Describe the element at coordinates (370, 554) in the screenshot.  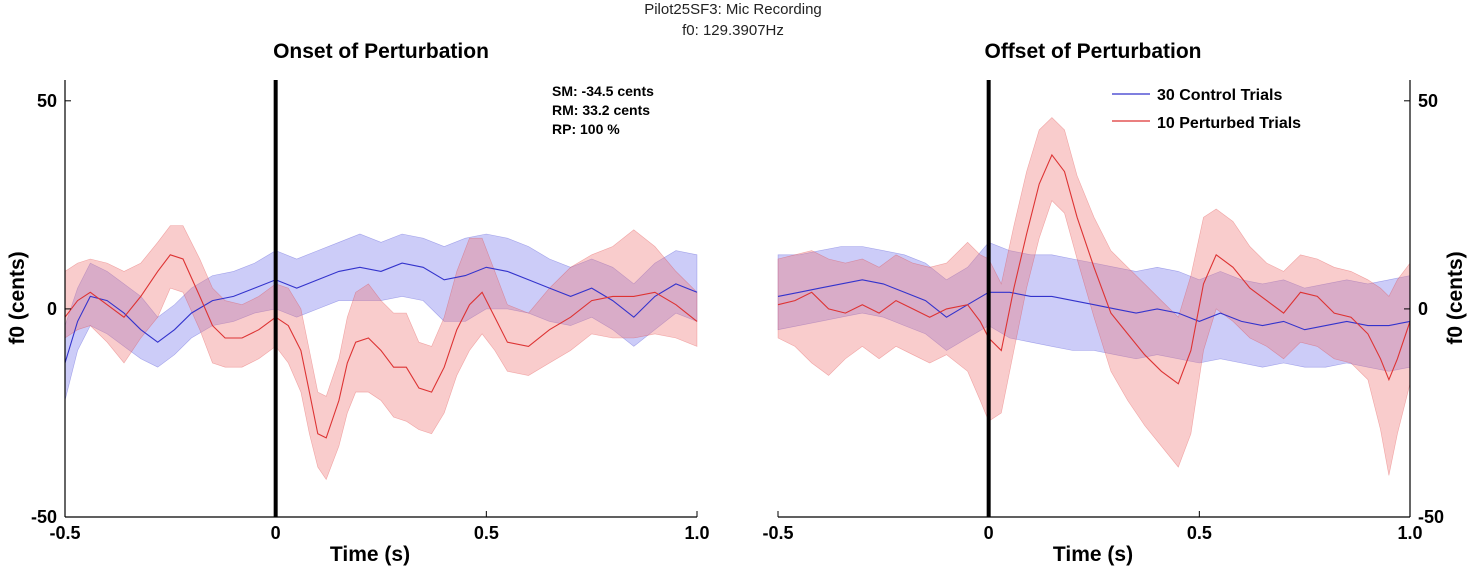
I see `onset-x-axis-label: Time (s)` at that location.